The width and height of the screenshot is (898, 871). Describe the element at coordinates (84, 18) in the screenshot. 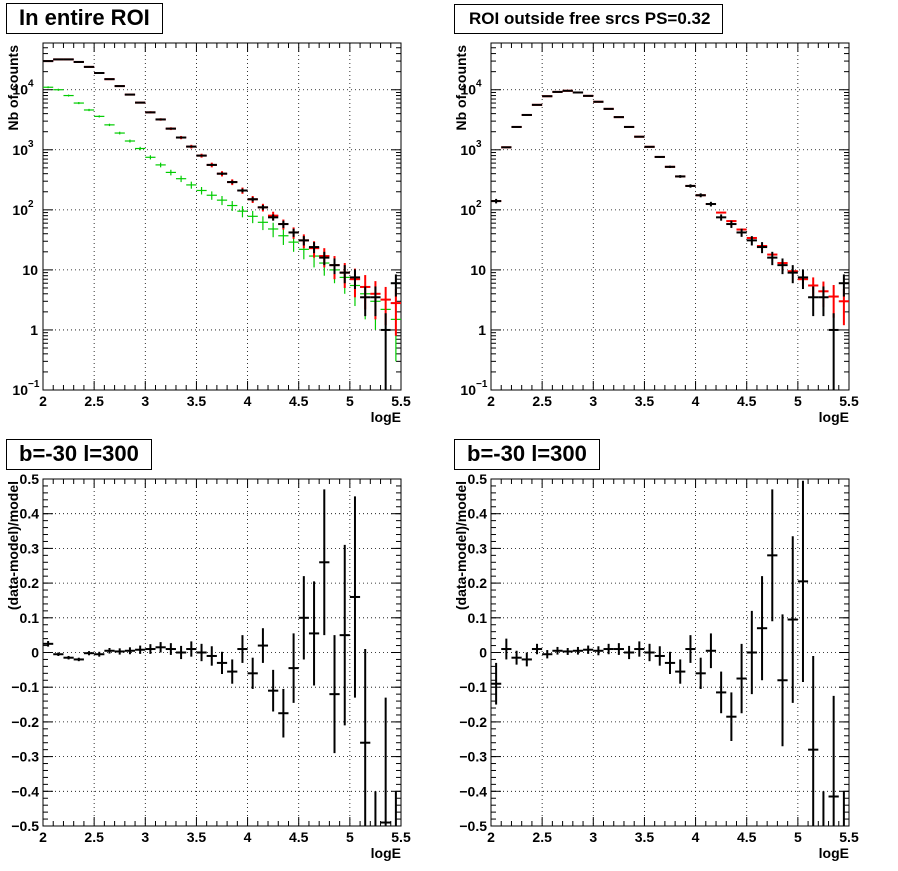

I see `plot-title-entire-roi: In entire ROI` at that location.